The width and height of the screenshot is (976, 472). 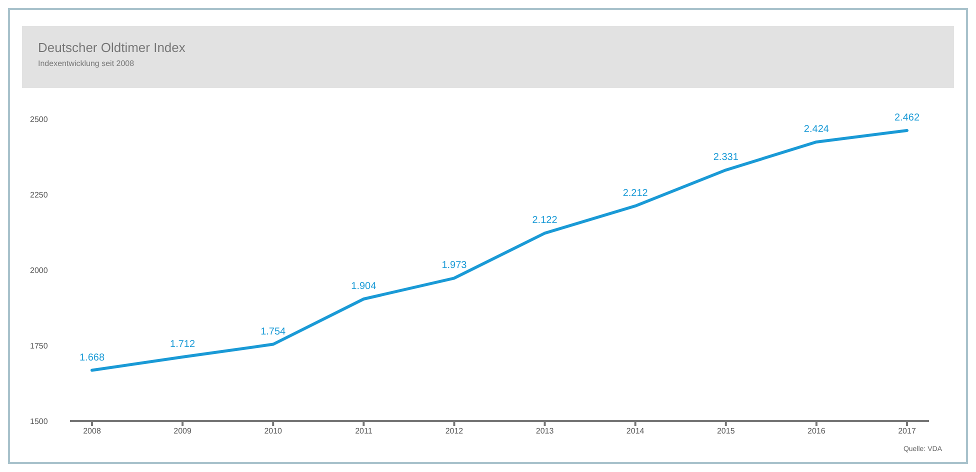 What do you see at coordinates (39, 421) in the screenshot?
I see `y-tick-label: 1500` at bounding box center [39, 421].